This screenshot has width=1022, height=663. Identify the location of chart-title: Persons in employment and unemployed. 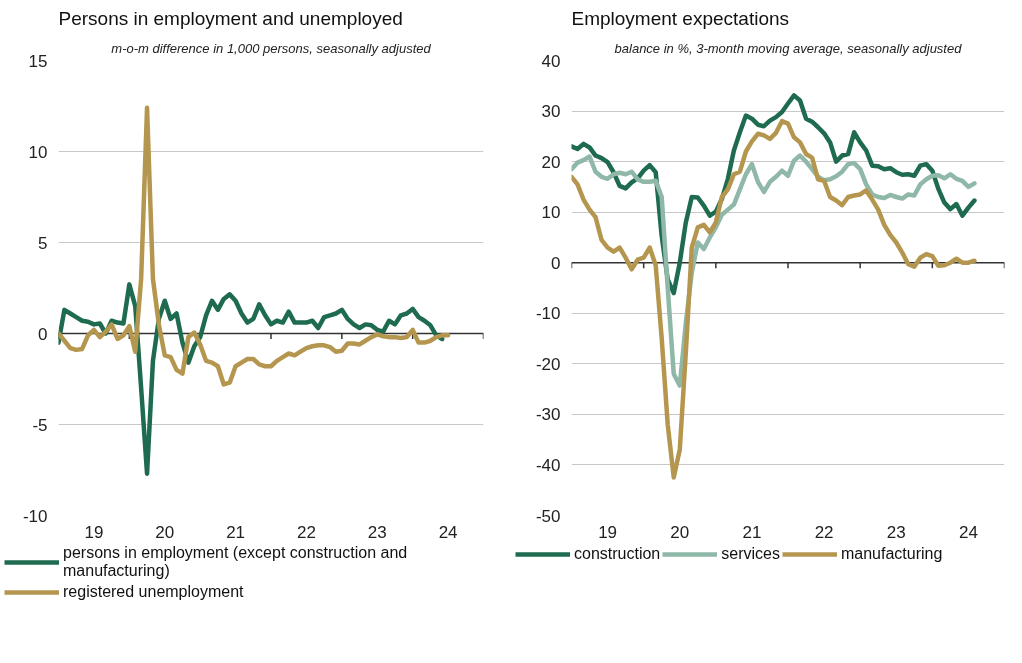
(230, 18).